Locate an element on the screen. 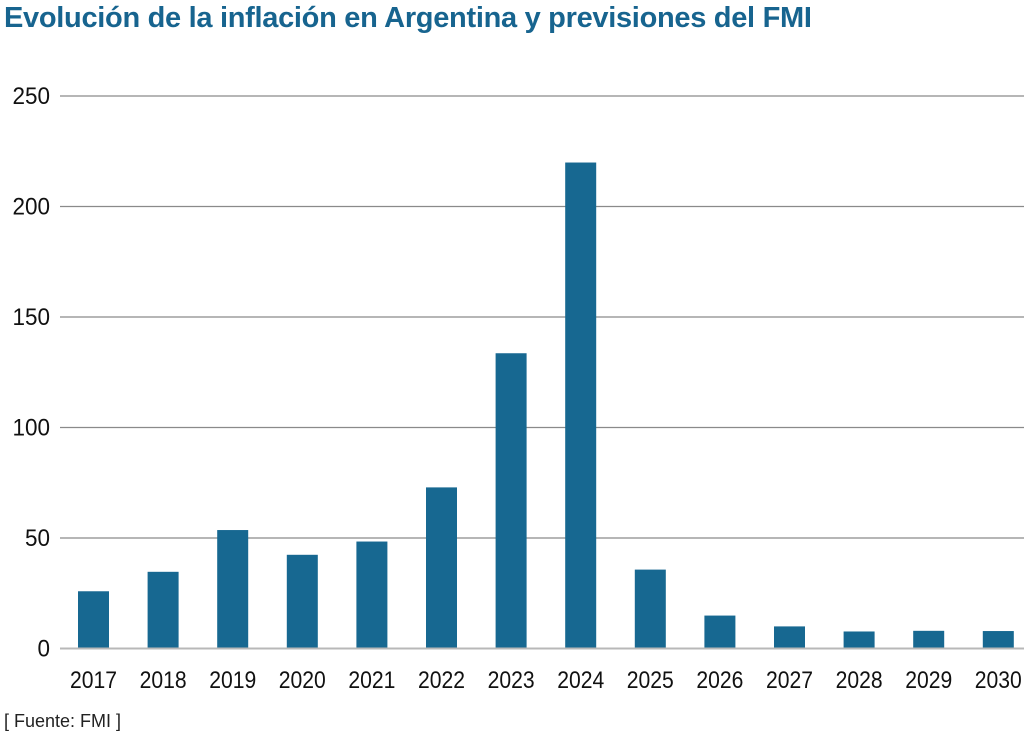 This screenshot has width=1024, height=737. bar-2028 is located at coordinates (859, 639).